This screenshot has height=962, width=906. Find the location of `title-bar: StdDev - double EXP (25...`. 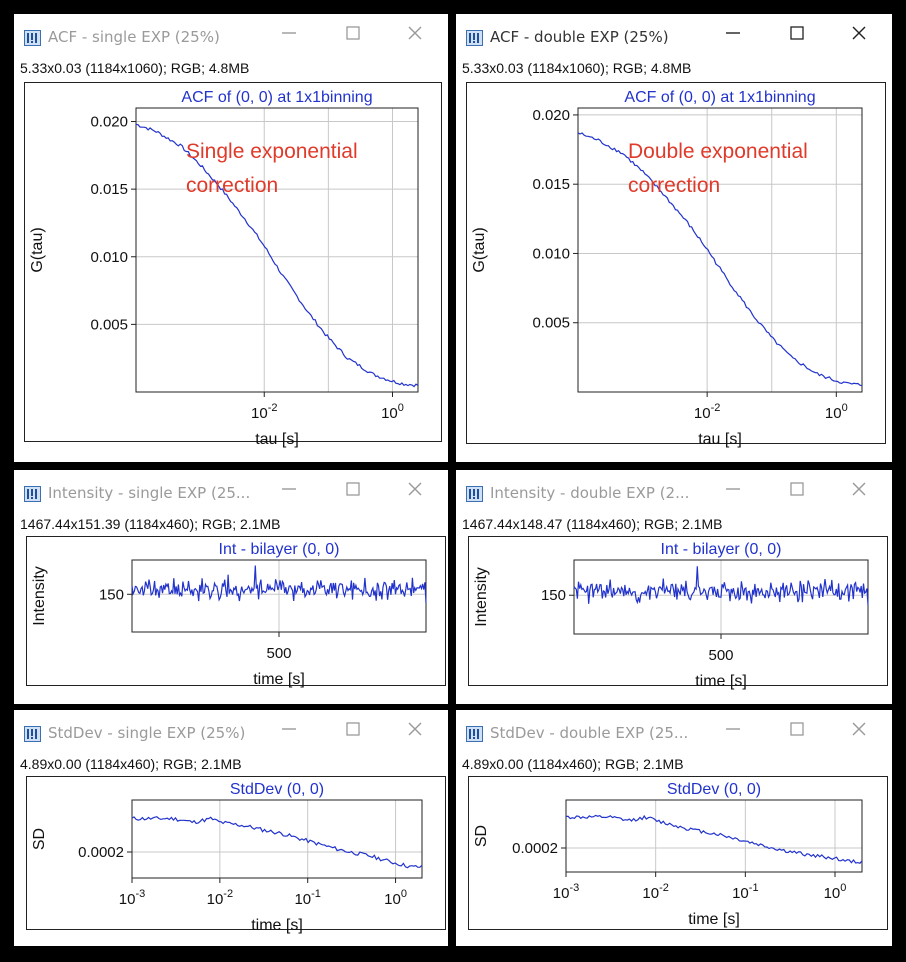

title-bar: StdDev - double EXP (25... is located at coordinates (674, 732).